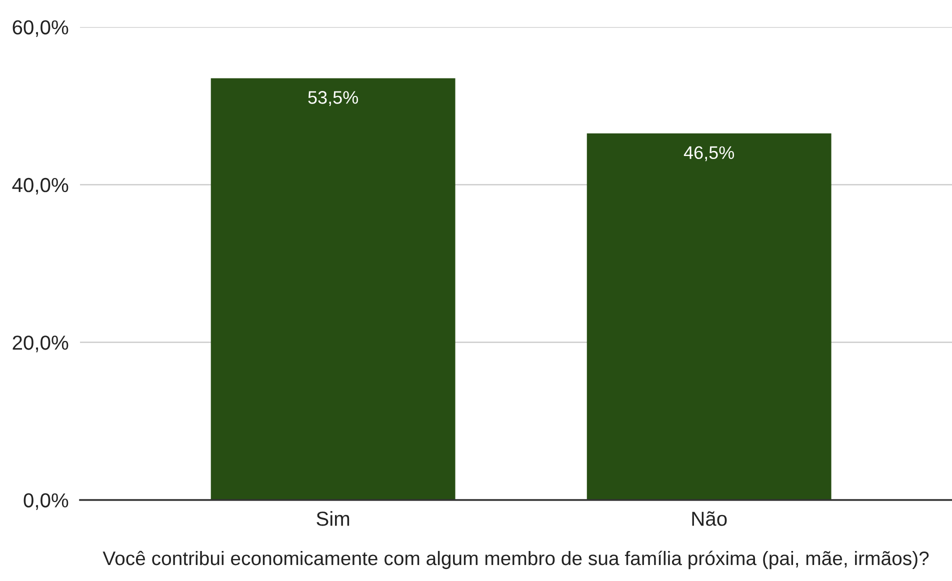  What do you see at coordinates (40, 186) in the screenshot?
I see `y-tick-label: 40,0%` at bounding box center [40, 186].